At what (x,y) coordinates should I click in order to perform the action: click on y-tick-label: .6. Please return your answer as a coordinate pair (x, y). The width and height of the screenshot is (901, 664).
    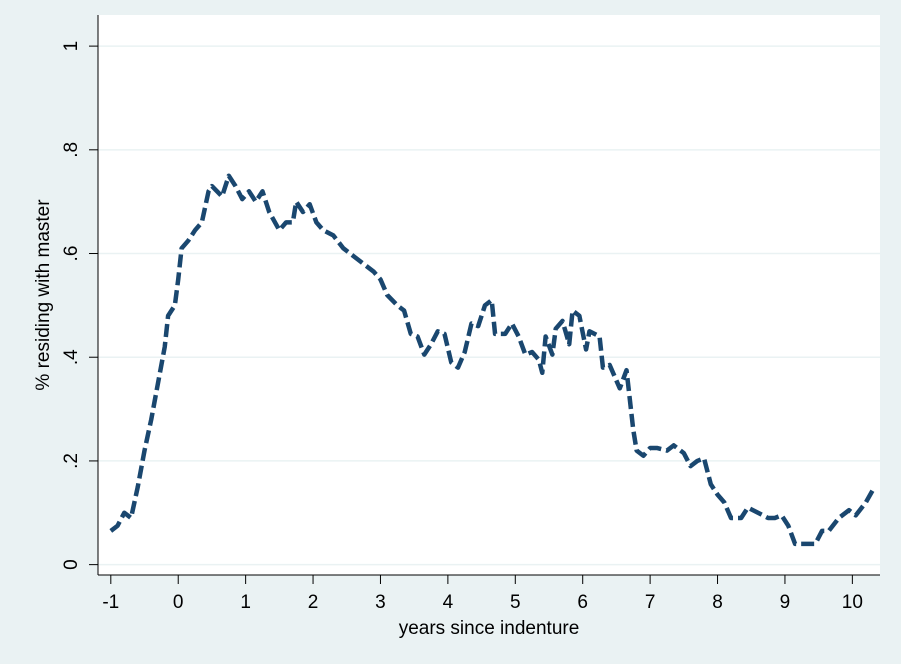
    Looking at the image, I should click on (71, 254).